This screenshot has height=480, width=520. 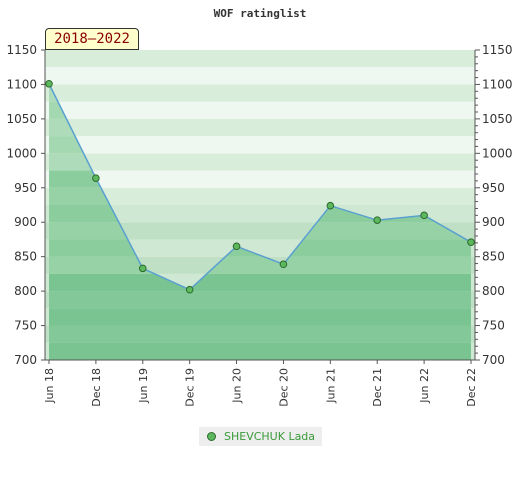 What do you see at coordinates (497, 50) in the screenshot?
I see `y-tick-label-right: 1150` at bounding box center [497, 50].